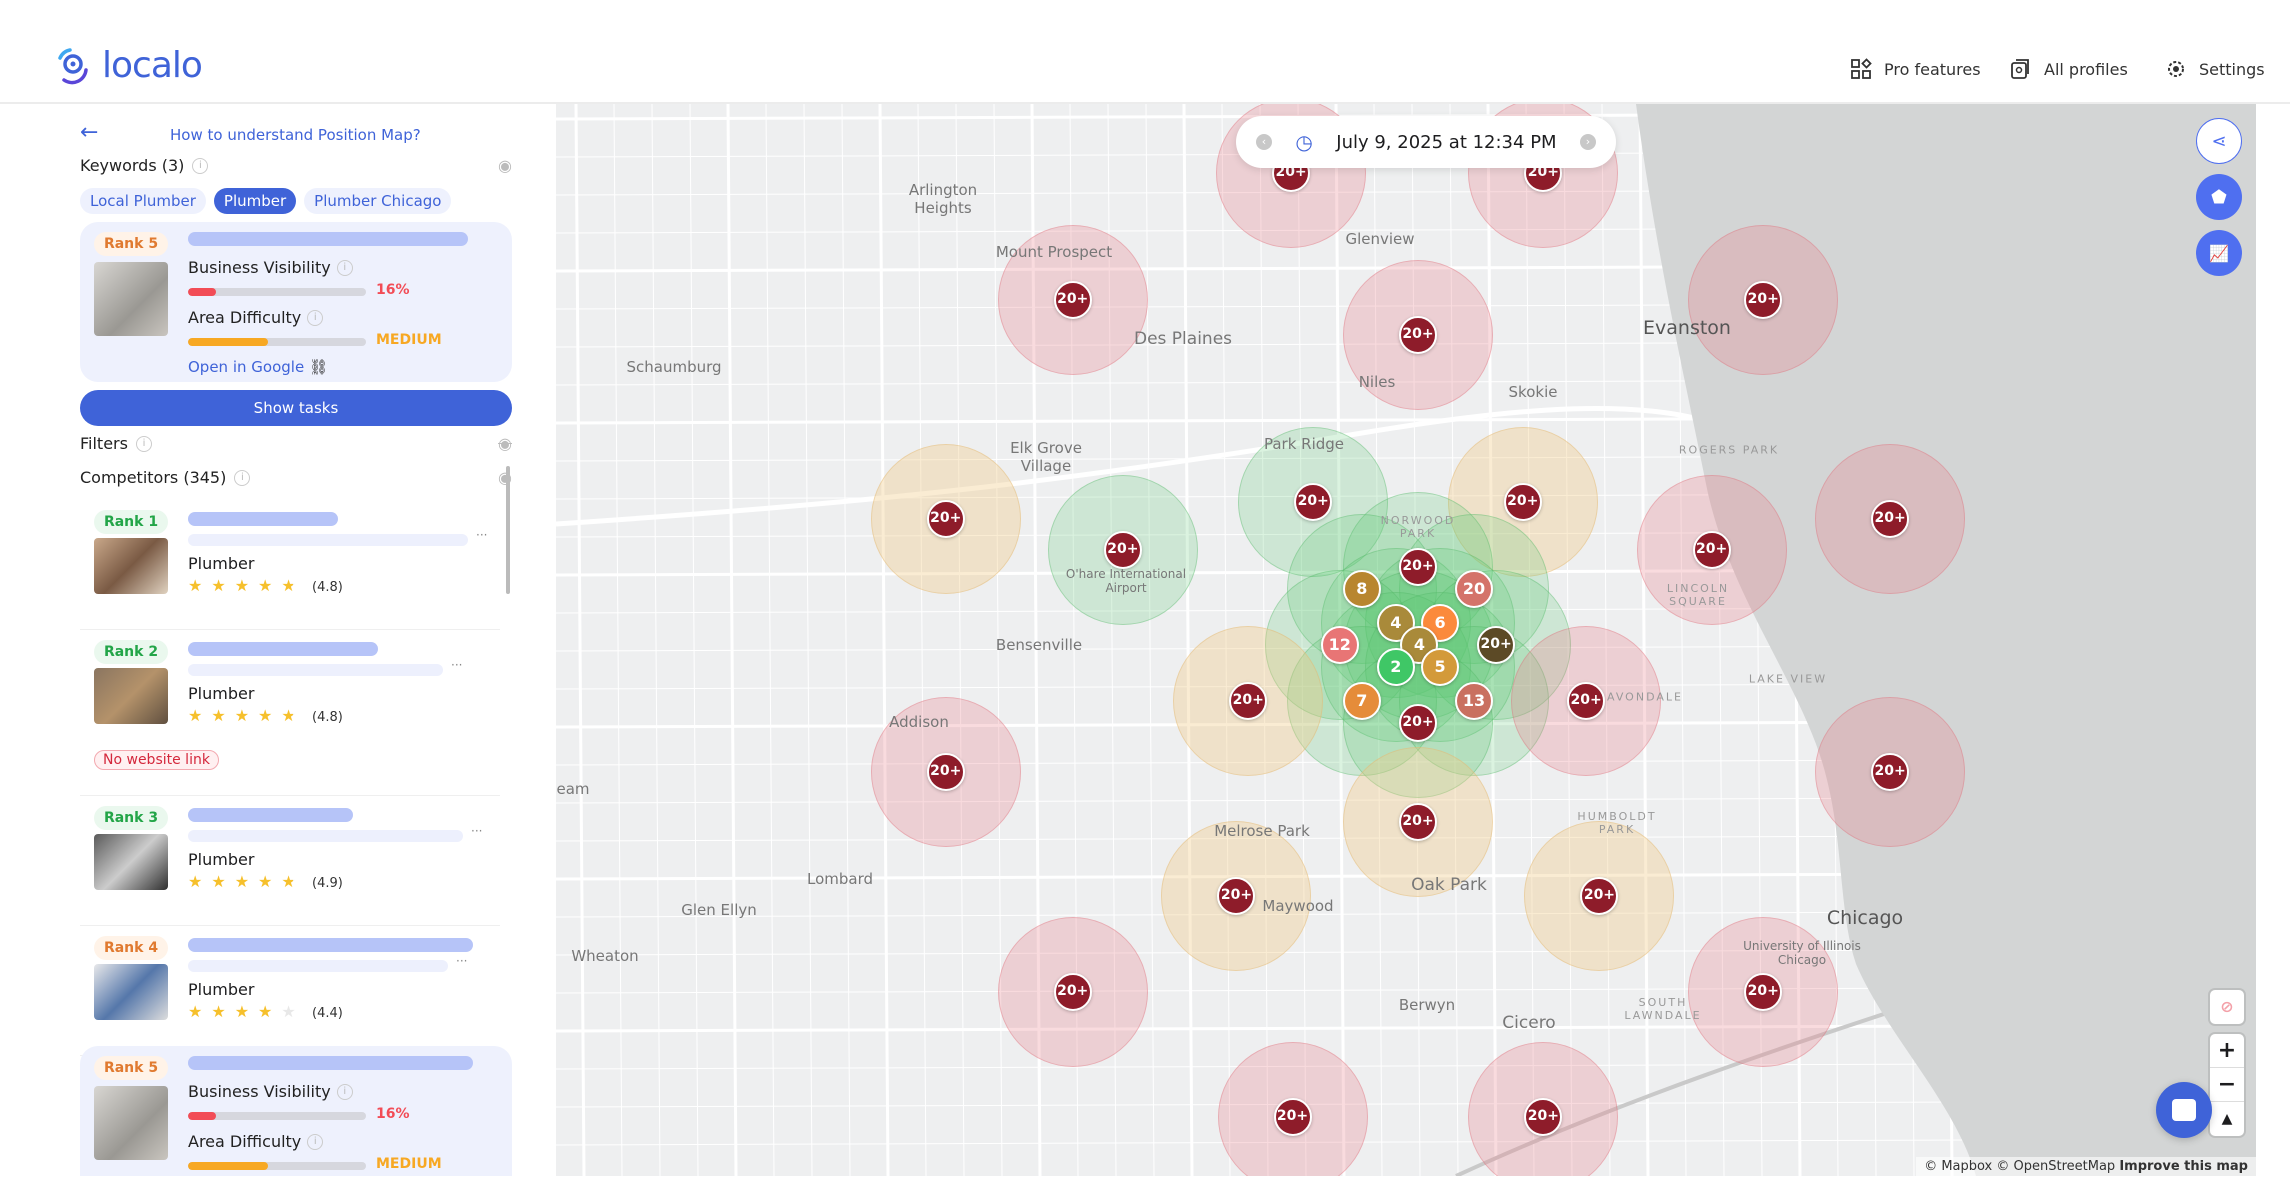  What do you see at coordinates (2183, 1166) in the screenshot?
I see `improve-map-link: Improve this map` at bounding box center [2183, 1166].